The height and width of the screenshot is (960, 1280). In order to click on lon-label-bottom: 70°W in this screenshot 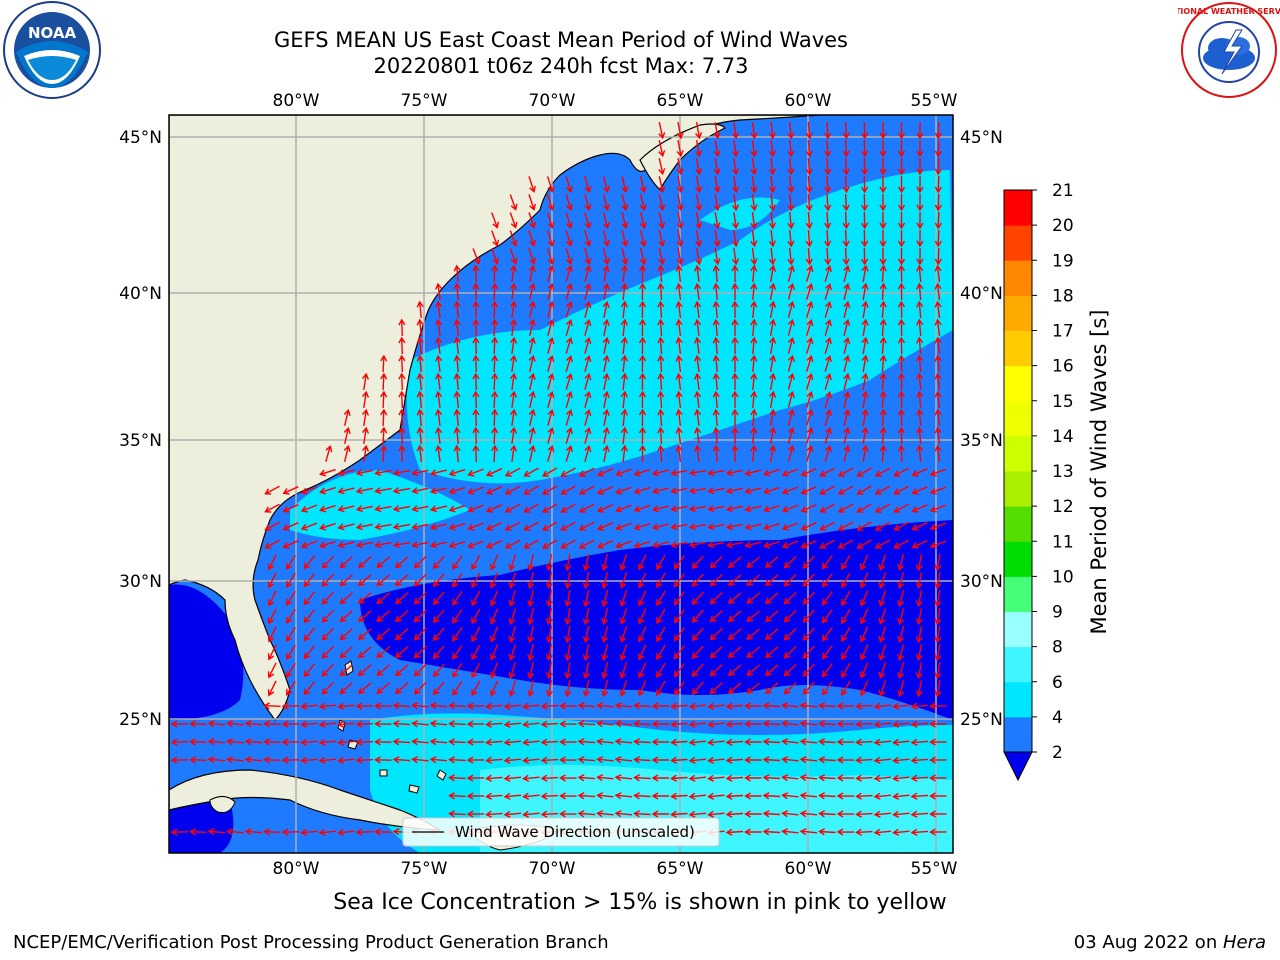, I will do `click(552, 869)`.